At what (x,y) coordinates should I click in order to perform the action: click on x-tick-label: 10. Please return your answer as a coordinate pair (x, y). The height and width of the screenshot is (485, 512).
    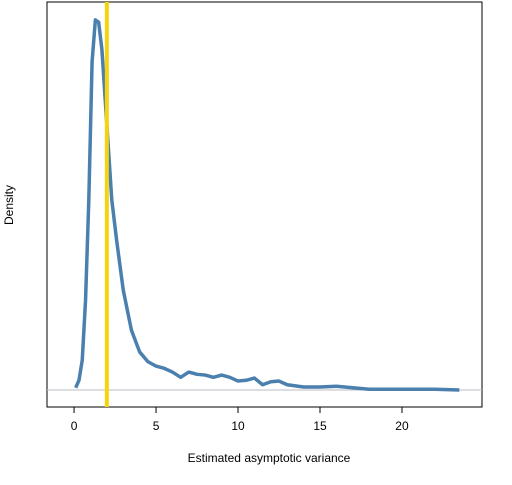
    Looking at the image, I should click on (238, 426).